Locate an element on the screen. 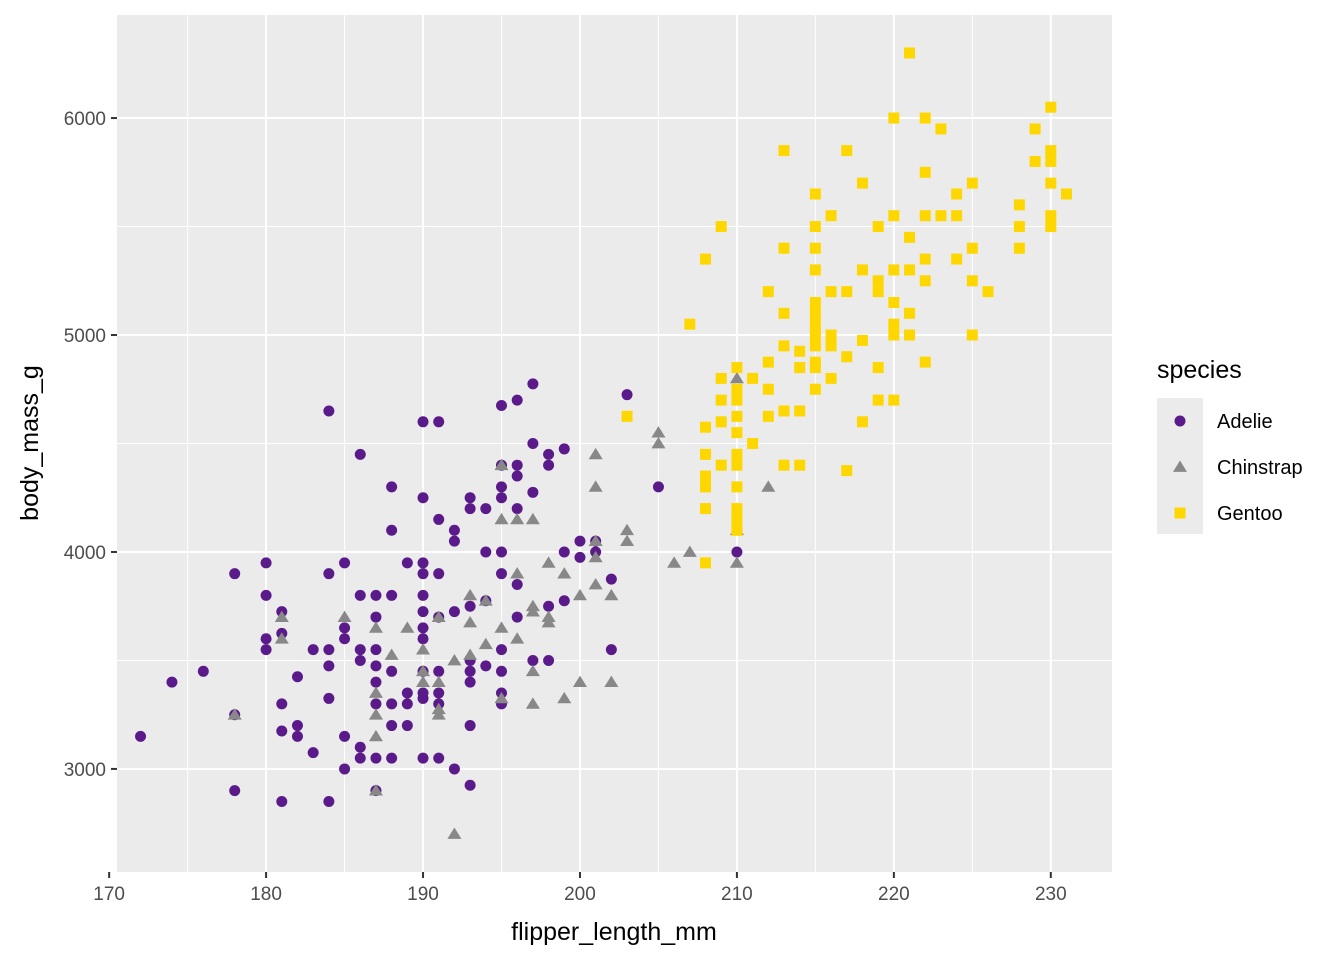  x-tick-label: 210 is located at coordinates (737, 894).